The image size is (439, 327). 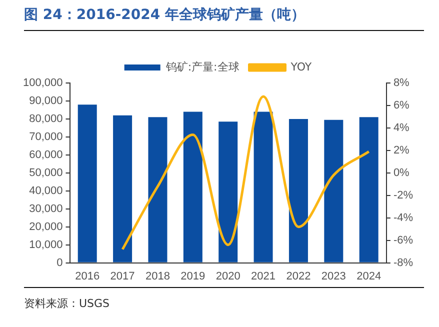 What do you see at coordinates (401, 150) in the screenshot?
I see `y2-tick-label: 2%` at bounding box center [401, 150].